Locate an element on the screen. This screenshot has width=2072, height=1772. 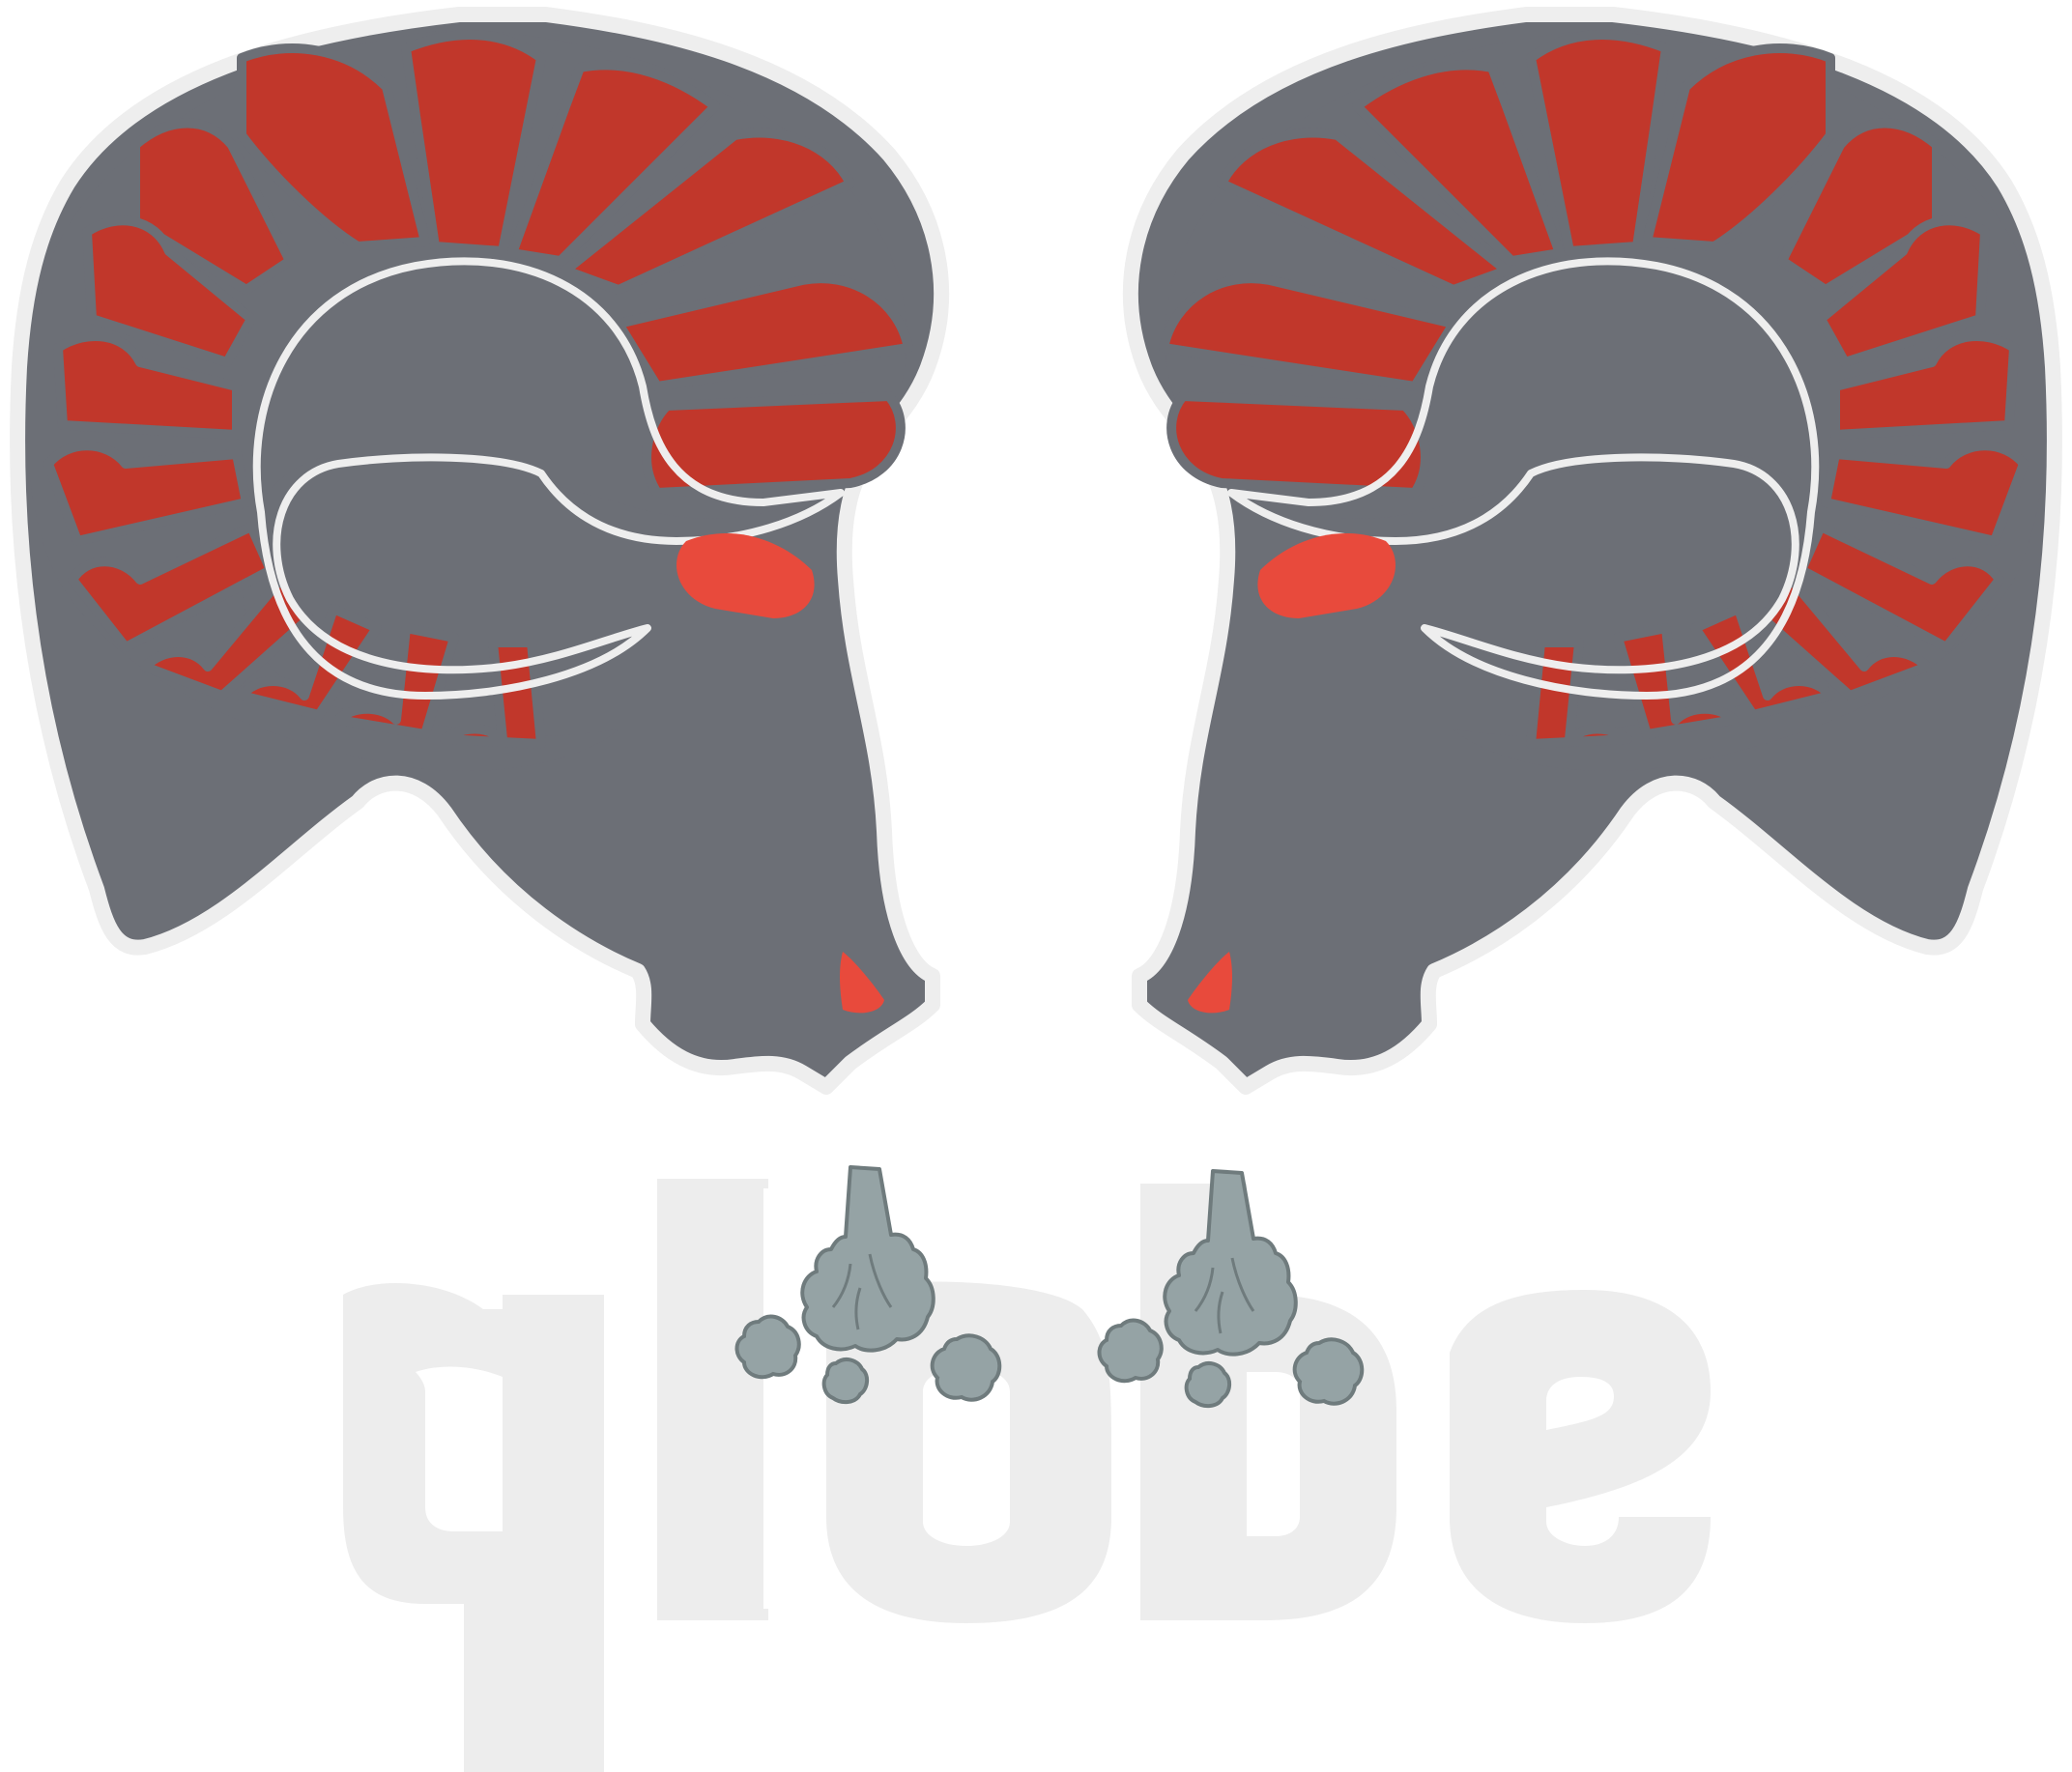
letter-q is located at coordinates (473, 1527).